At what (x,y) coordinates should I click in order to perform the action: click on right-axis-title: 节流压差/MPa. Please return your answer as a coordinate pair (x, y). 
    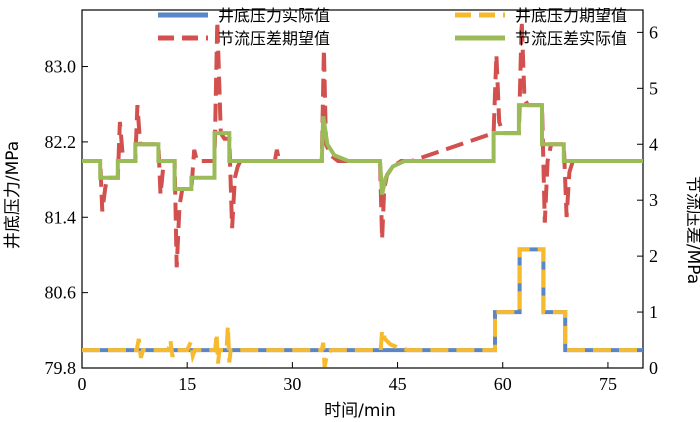
    Looking at the image, I should click on (691, 230).